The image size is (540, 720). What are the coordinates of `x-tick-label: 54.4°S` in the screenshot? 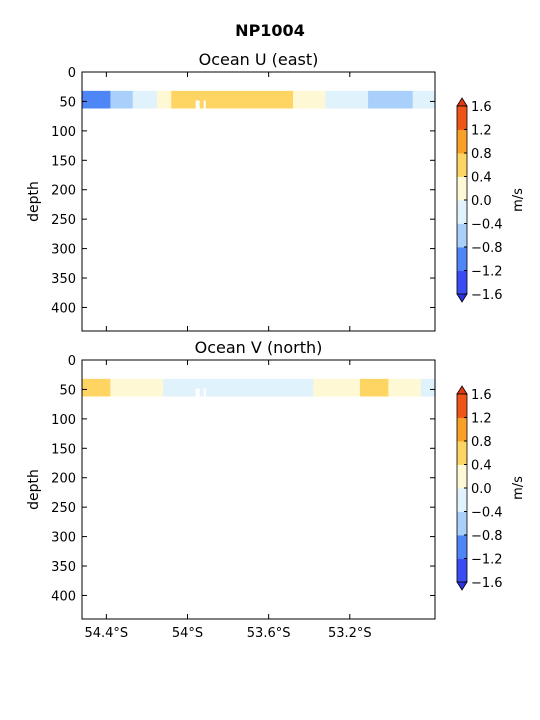 It's located at (106, 633).